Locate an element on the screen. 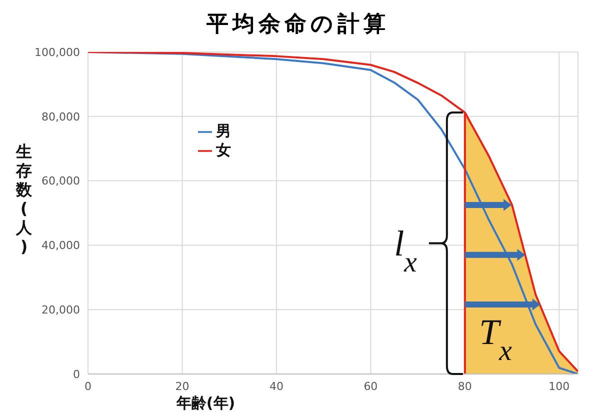 The height and width of the screenshot is (418, 598). x-tick-label: 0 is located at coordinates (88, 386).